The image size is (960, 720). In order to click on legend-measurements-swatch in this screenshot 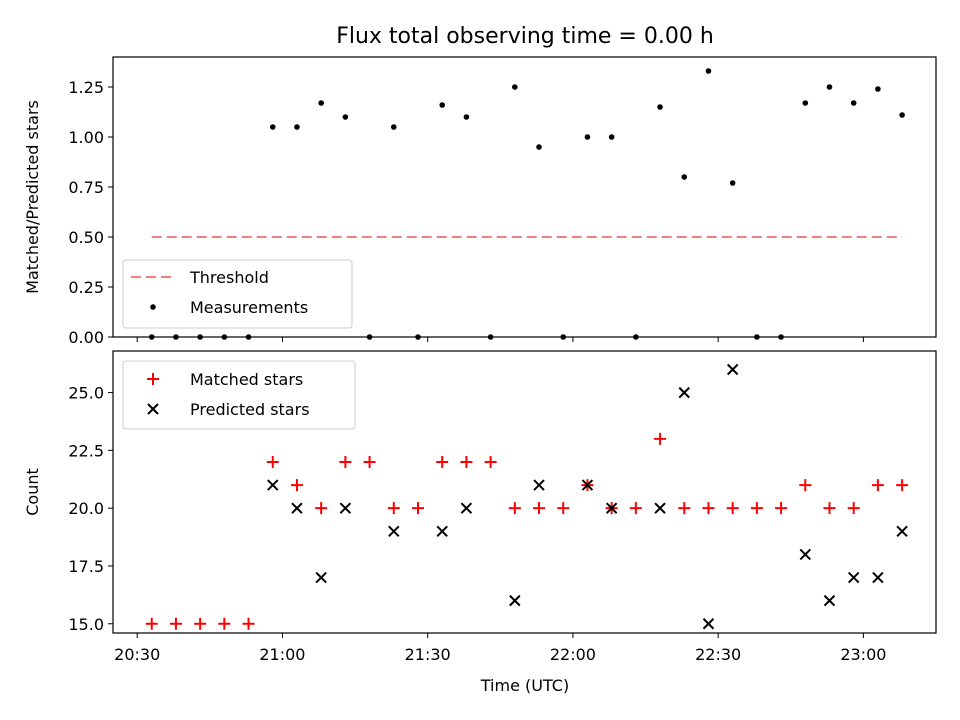, I will do `click(153, 307)`.